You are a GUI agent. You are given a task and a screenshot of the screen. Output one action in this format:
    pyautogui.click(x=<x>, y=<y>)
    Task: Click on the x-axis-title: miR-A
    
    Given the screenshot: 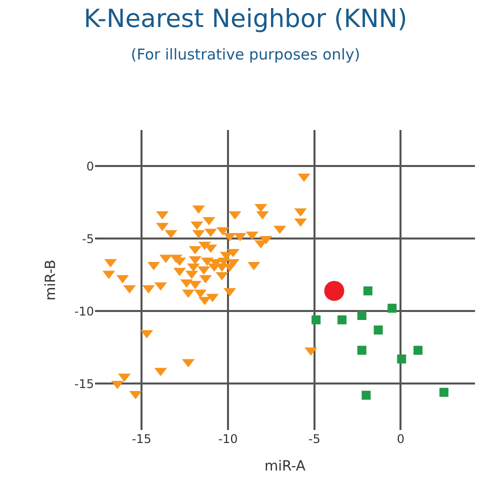 What is the action you would take?
    pyautogui.click(x=285, y=466)
    